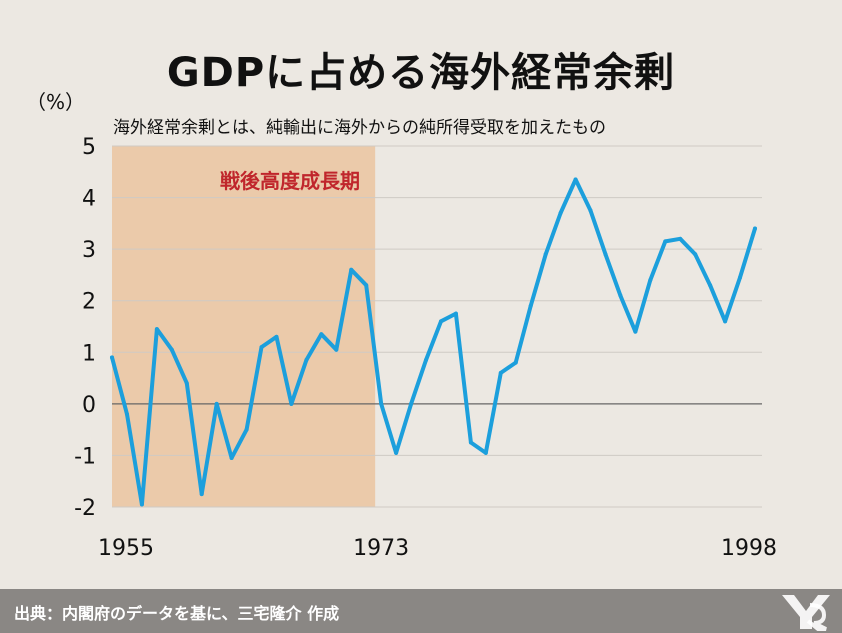 Image resolution: width=842 pixels, height=633 pixels. Describe the element at coordinates (89, 147) in the screenshot. I see `y-tick-label: 5` at that location.